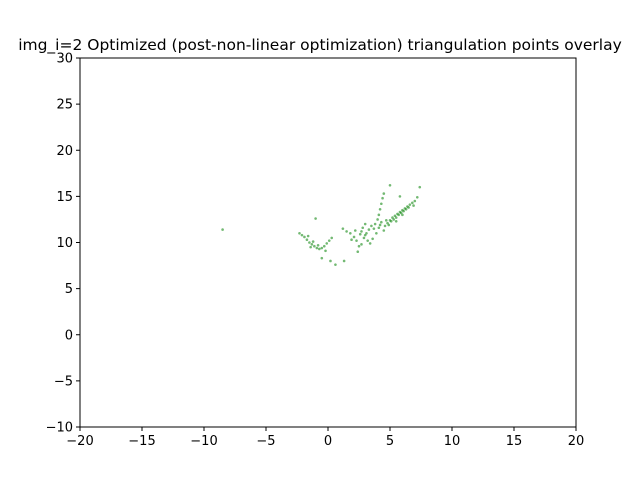 Image resolution: width=640 pixels, height=480 pixels. What do you see at coordinates (452, 441) in the screenshot?
I see `x-tick-label: 10` at bounding box center [452, 441].